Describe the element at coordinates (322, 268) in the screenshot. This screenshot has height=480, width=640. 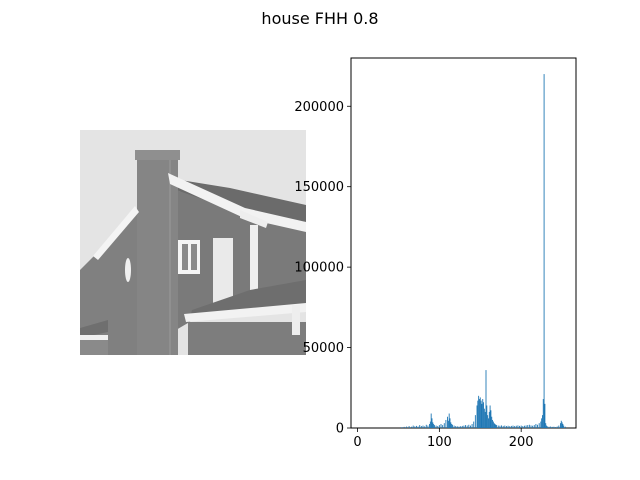
I see `y-ticks: 0 50000 100000 150000 200000` at that location.